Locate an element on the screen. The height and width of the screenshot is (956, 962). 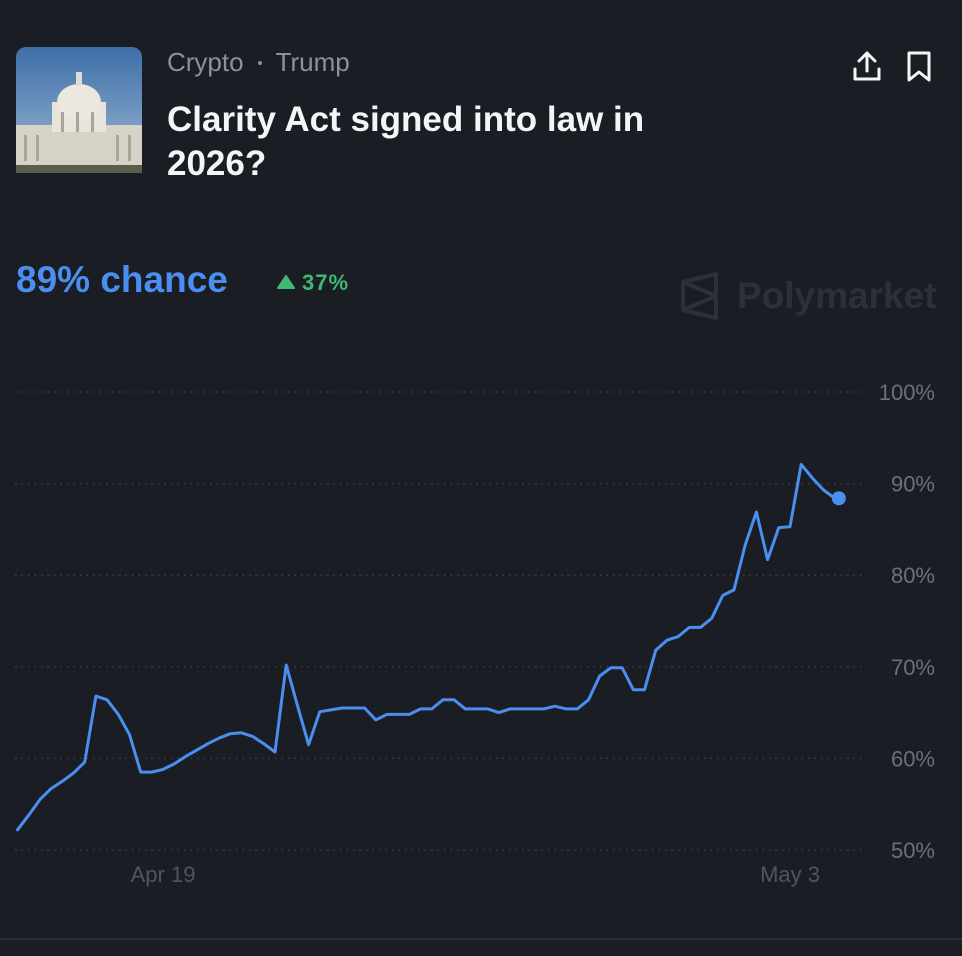
y-tick-label: 90% is located at coordinates (913, 484).